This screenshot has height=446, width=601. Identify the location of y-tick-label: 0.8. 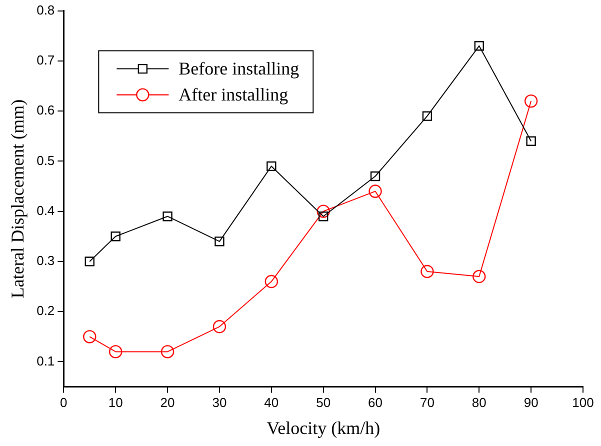
(45, 10).